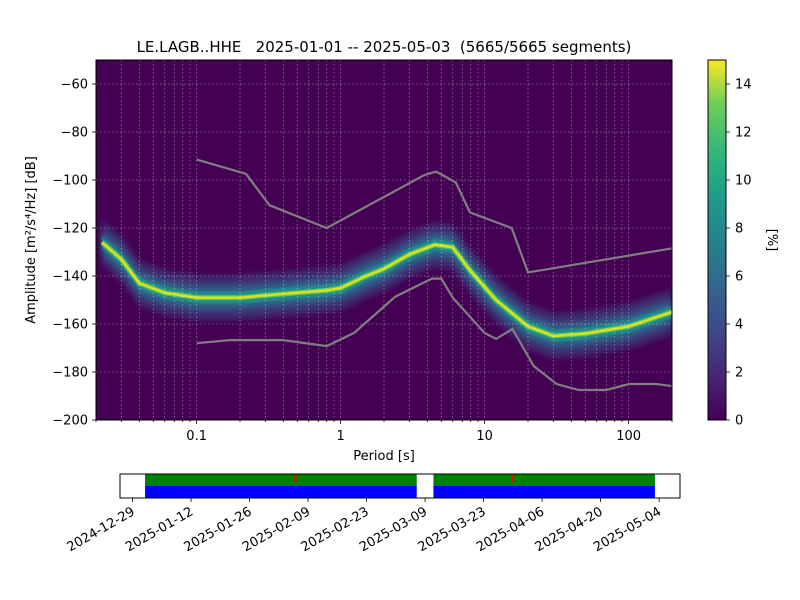 The image size is (800, 600). I want to click on density-mid, so click(387, 289).